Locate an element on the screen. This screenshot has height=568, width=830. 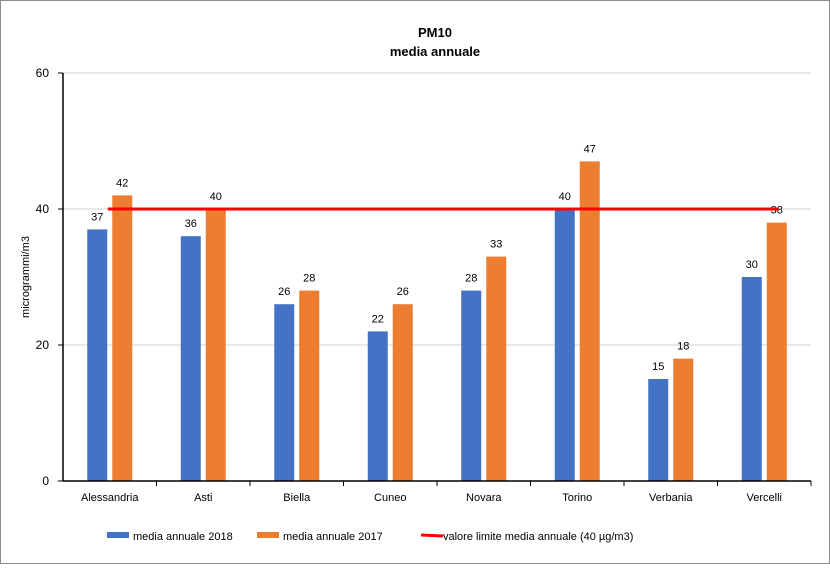
data-label: 38 is located at coordinates (777, 211).